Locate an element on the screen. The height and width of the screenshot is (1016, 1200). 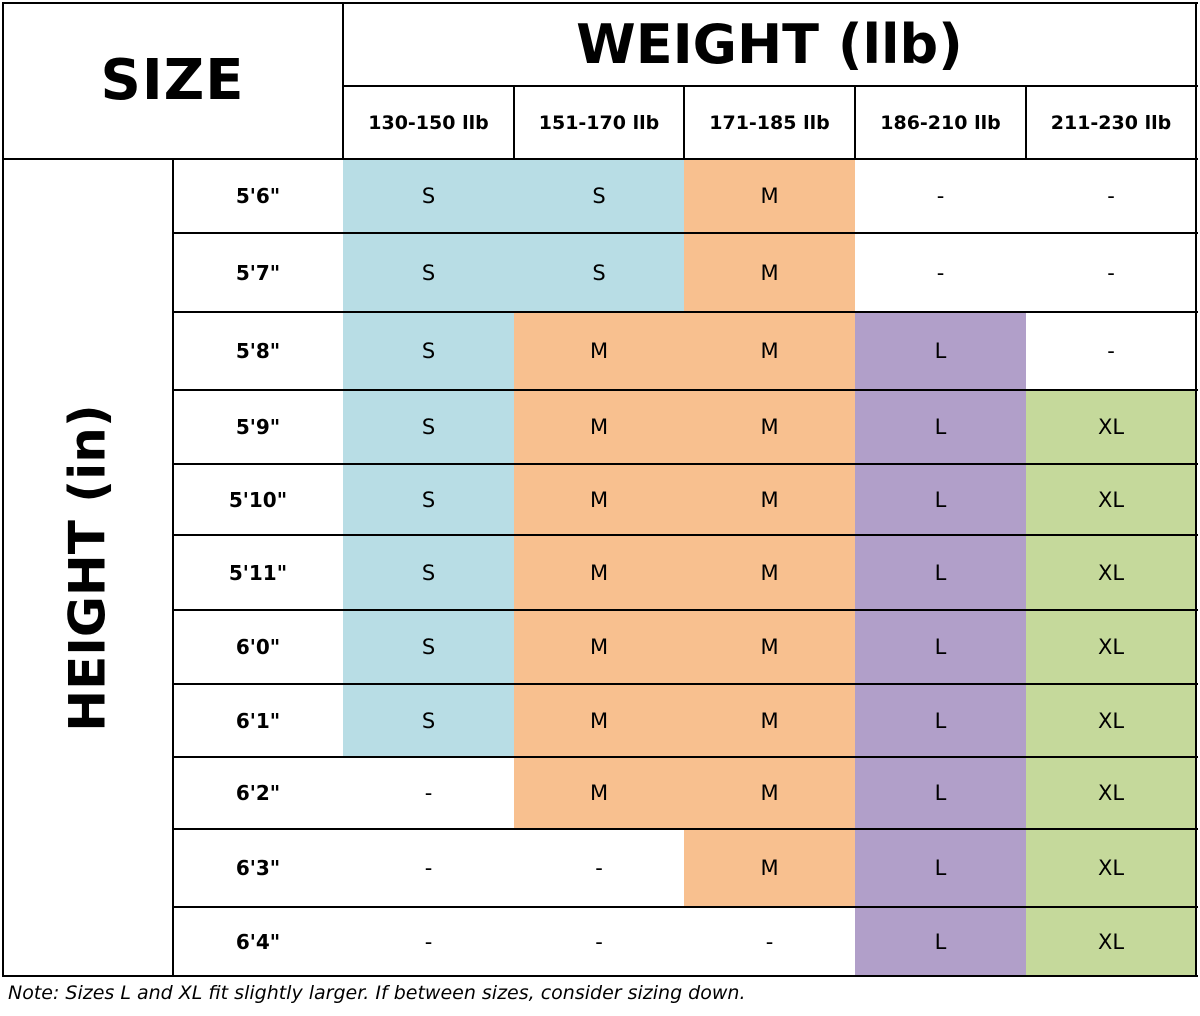
height-label: 5'9" is located at coordinates (258, 427).